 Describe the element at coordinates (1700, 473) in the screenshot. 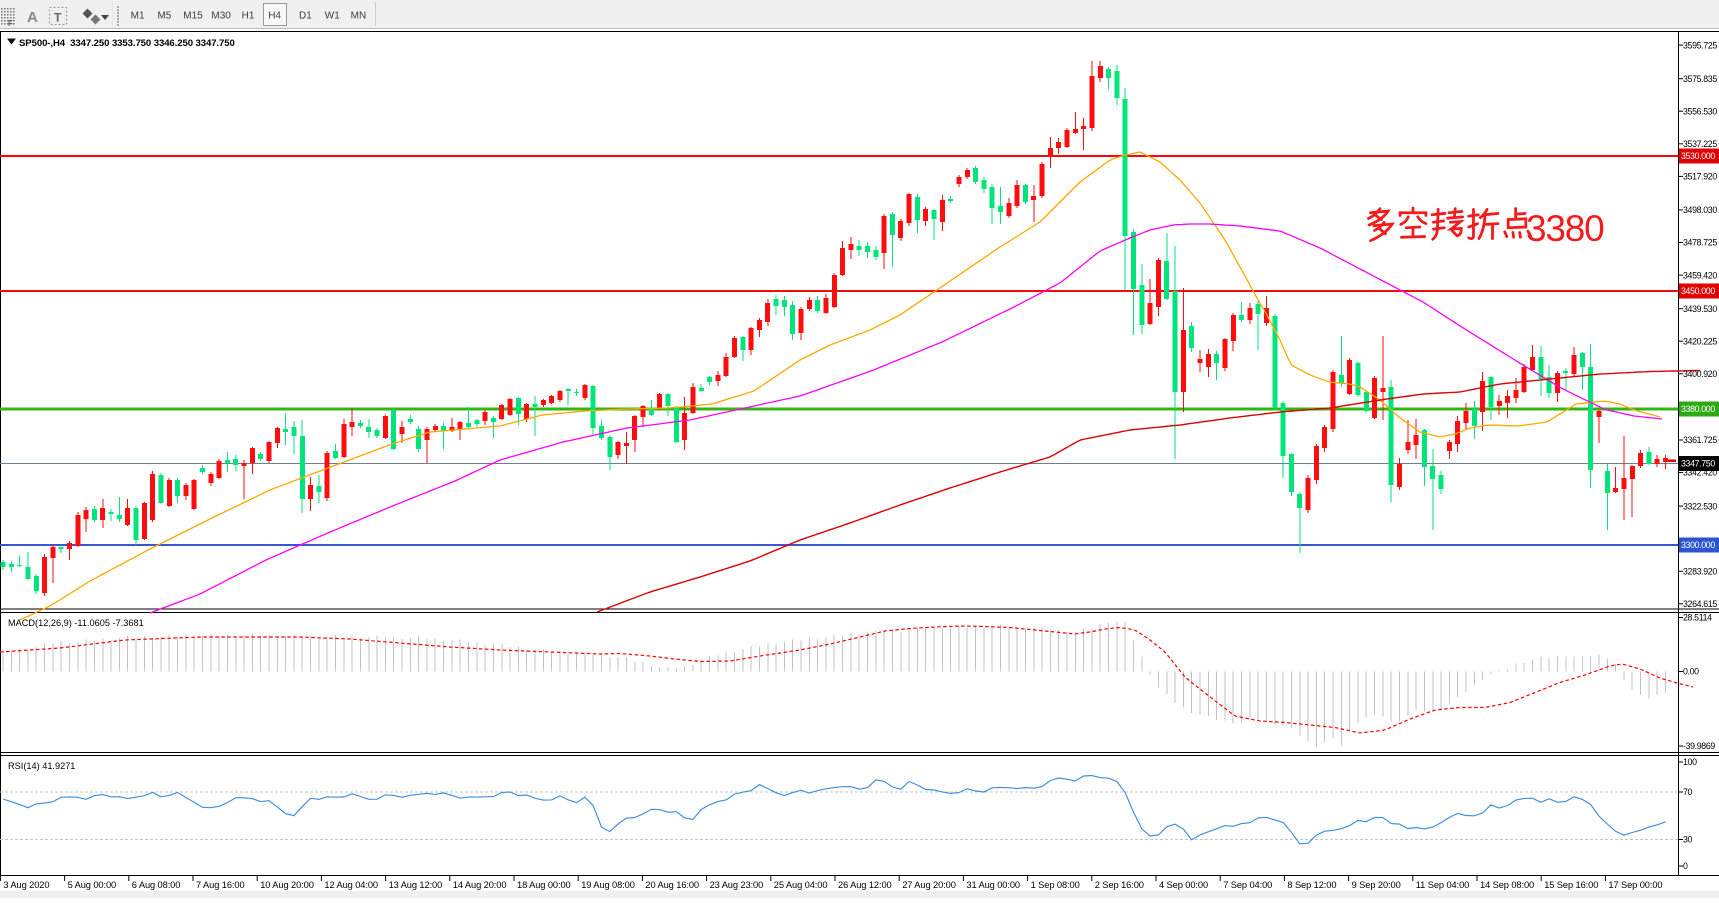

I see `svg-text: 3342.420` at that location.